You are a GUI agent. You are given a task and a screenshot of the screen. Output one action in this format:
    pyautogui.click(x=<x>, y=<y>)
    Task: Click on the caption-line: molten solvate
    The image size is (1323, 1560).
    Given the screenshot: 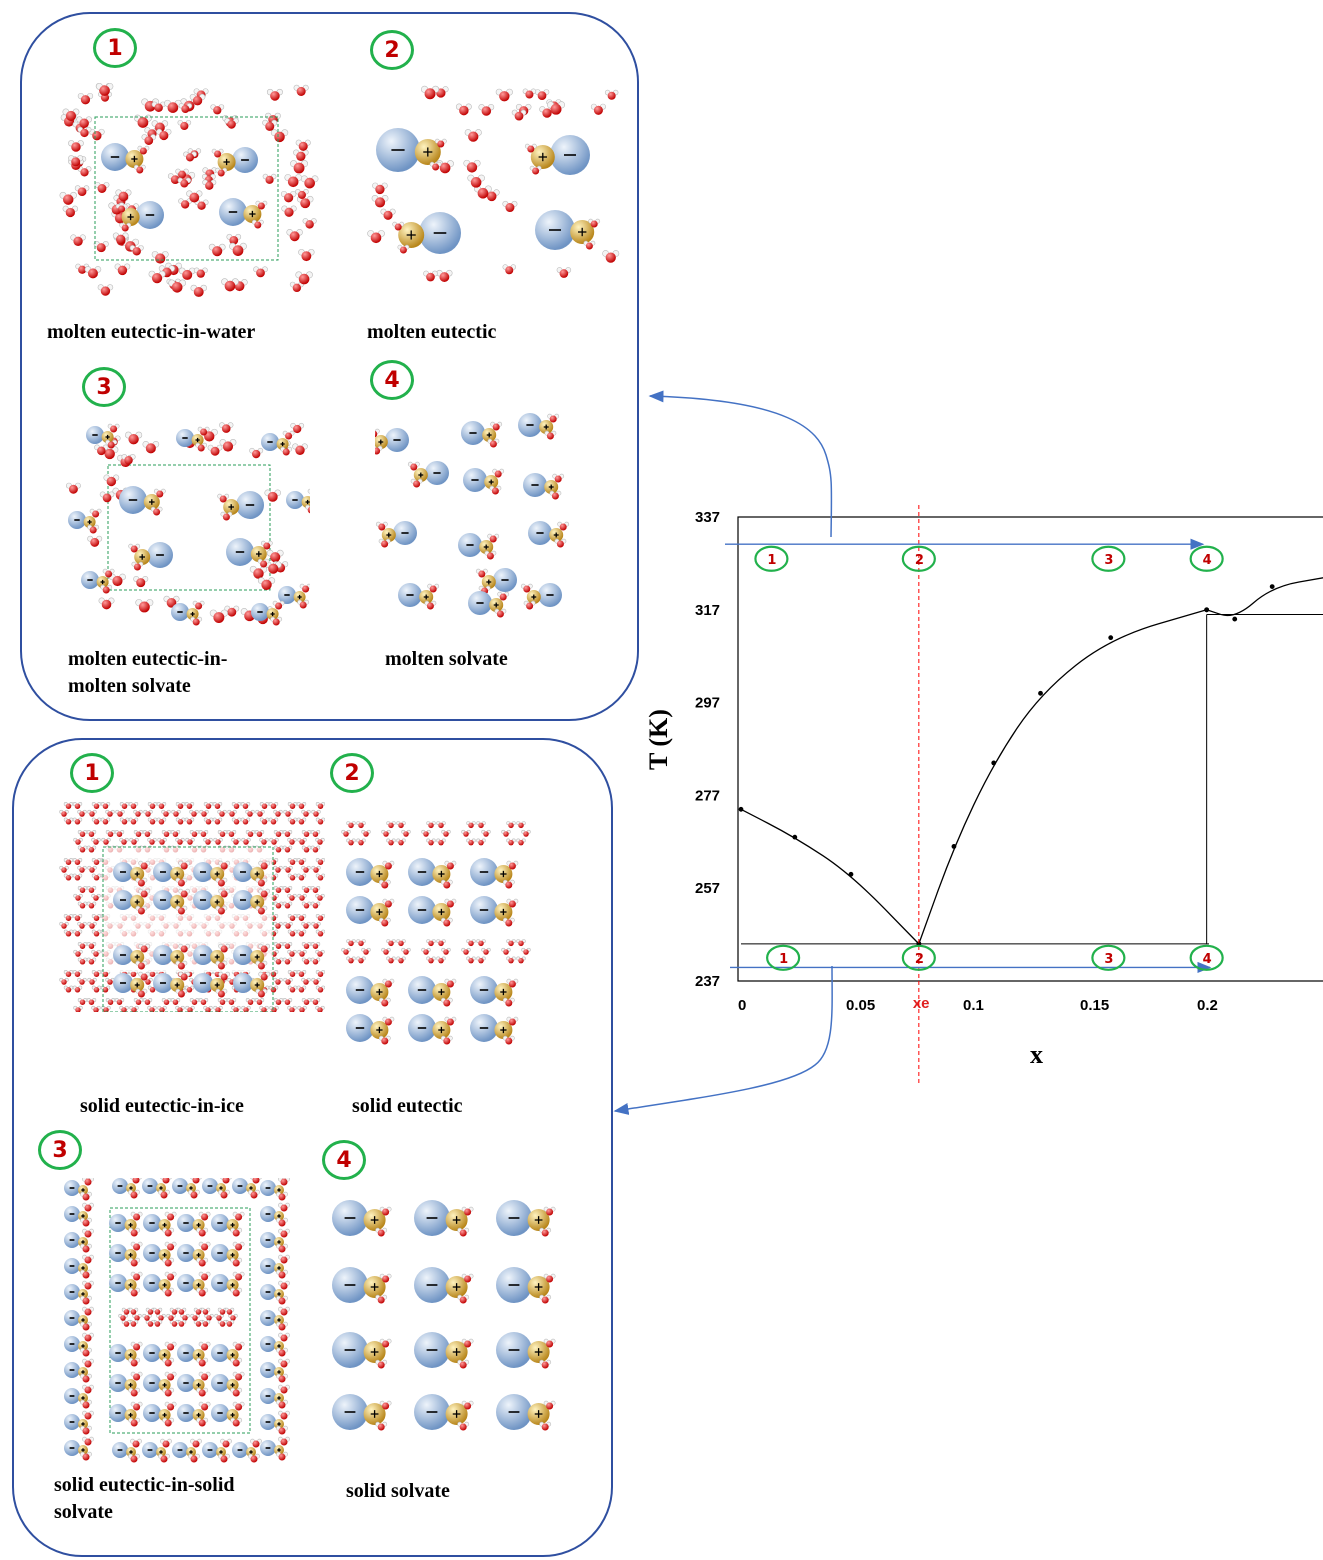 What is the action you would take?
    pyautogui.click(x=129, y=686)
    